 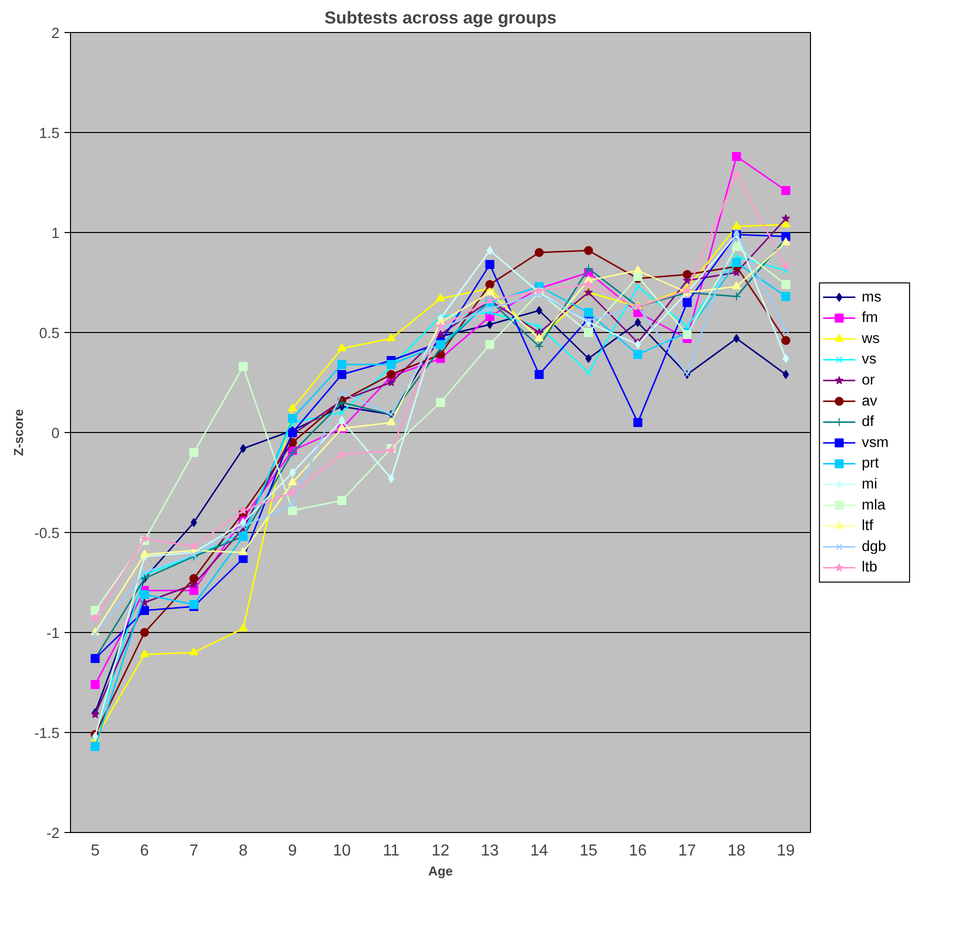 I want to click on x-tick-label: 17, so click(x=687, y=851).